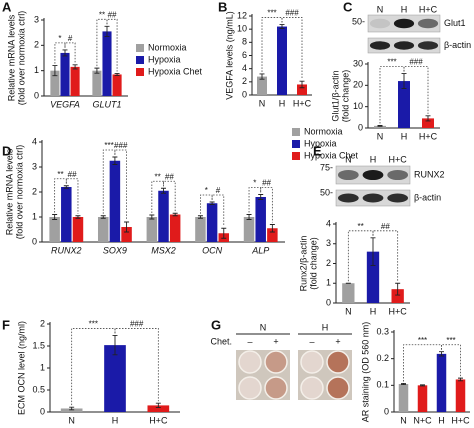  What do you see at coordinates (457, 45) in the screenshot?
I see `band-label: β-actin` at bounding box center [457, 45].